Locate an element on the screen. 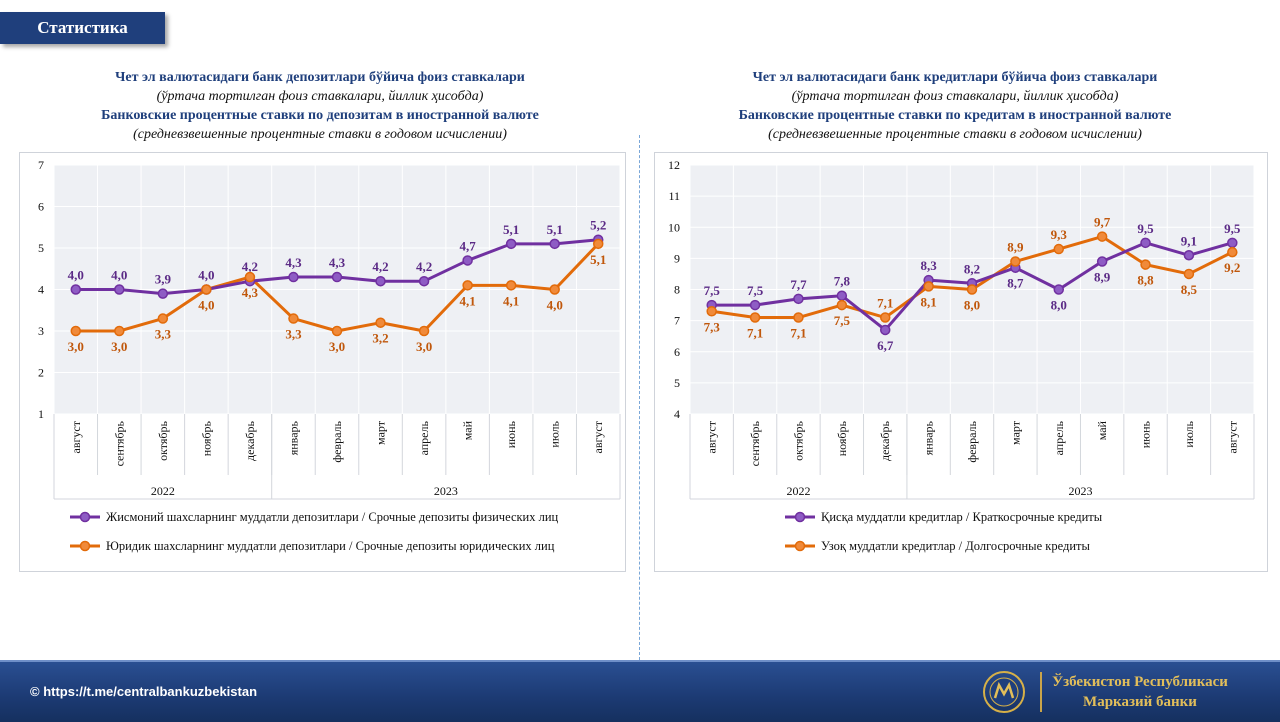 The width and height of the screenshot is (1280, 722). footer-separator is located at coordinates (1041, 692).